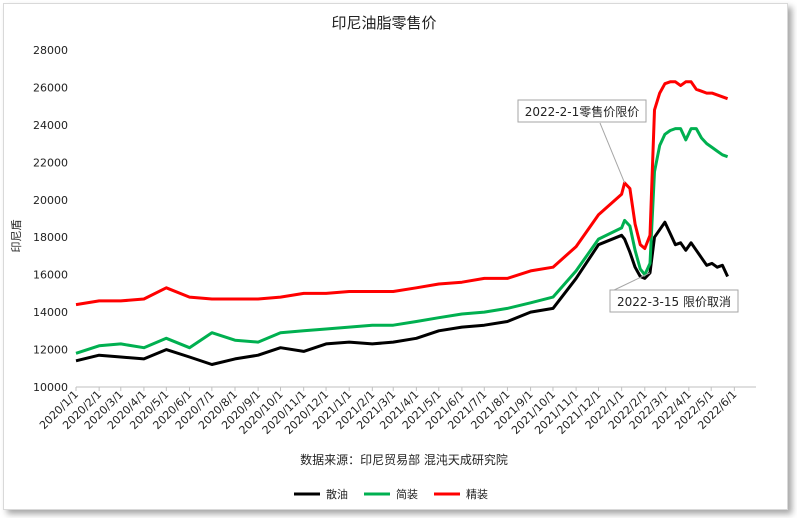  Describe the element at coordinates (337, 494) in the screenshot. I see `legend-label: 散油` at that location.